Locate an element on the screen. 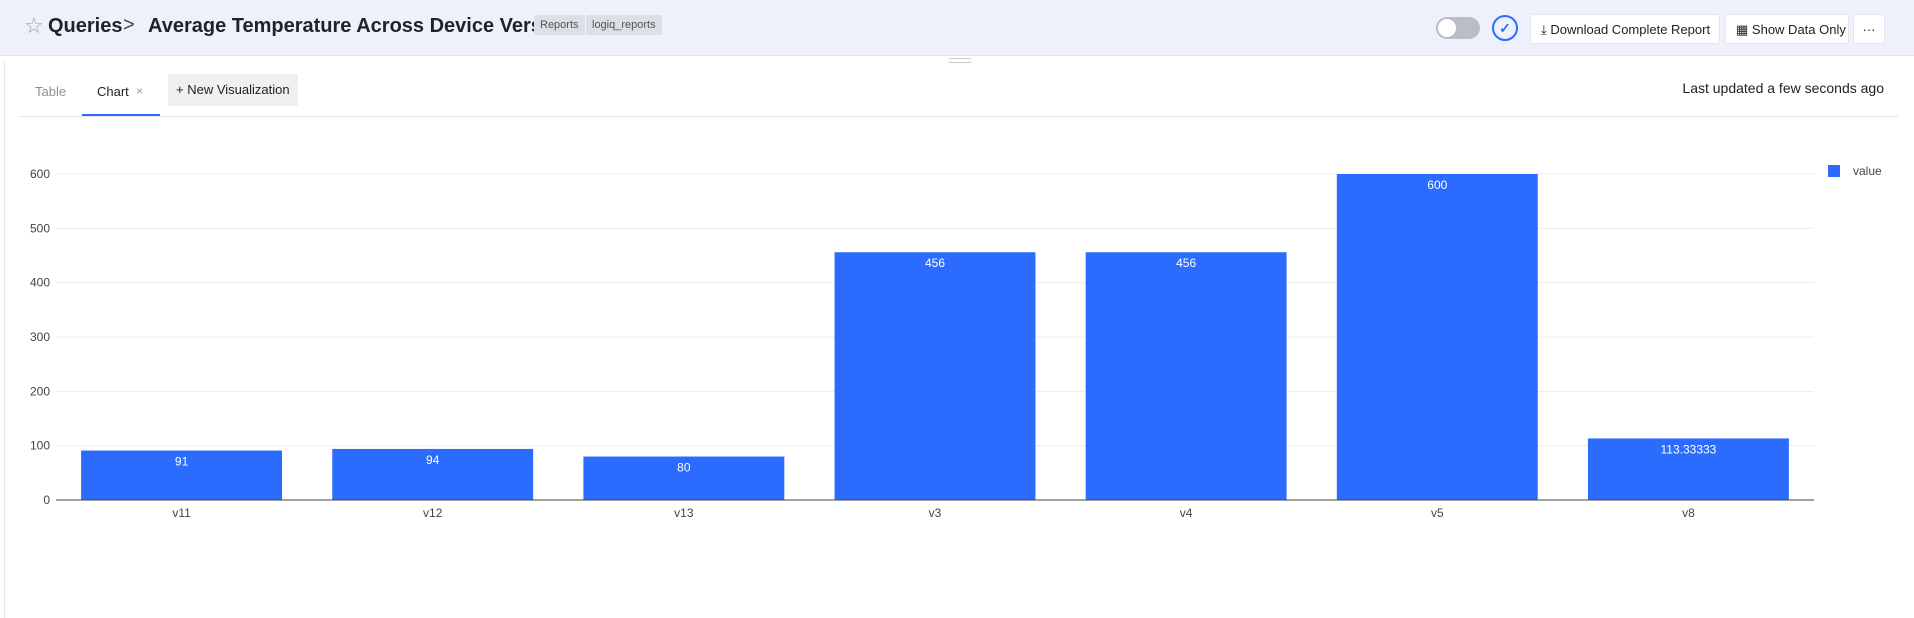  x-tick-label: v11 is located at coordinates (181, 513).